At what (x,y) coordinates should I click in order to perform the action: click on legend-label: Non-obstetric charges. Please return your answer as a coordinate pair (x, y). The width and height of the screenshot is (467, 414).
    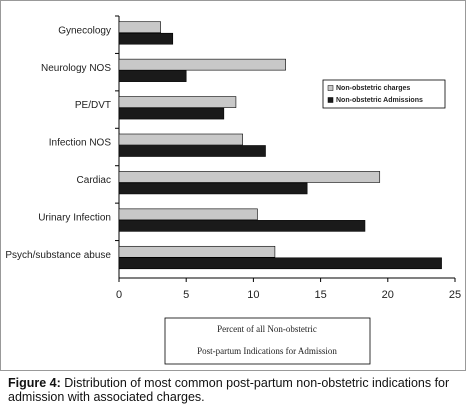
    Looking at the image, I should click on (373, 88).